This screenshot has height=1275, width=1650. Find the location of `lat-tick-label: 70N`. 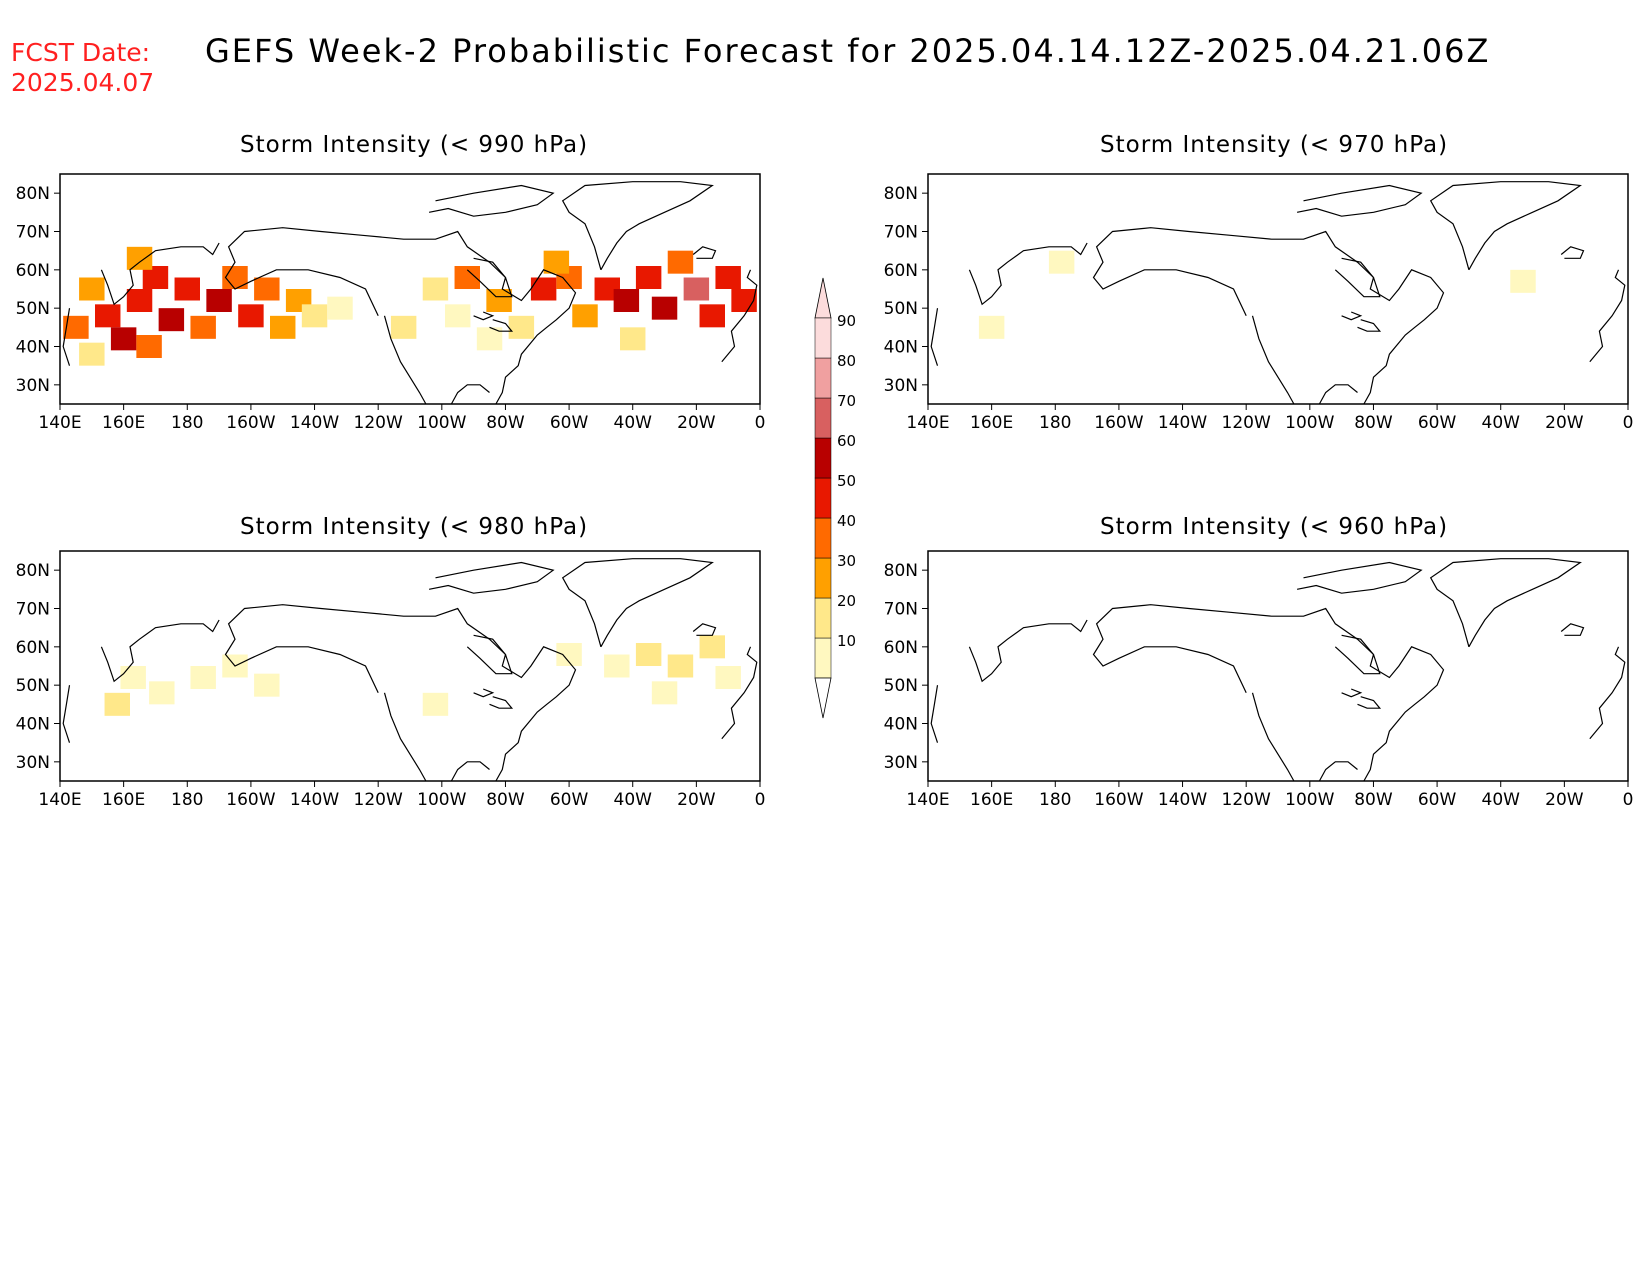

lat-tick-label: 70N is located at coordinates (33, 610).